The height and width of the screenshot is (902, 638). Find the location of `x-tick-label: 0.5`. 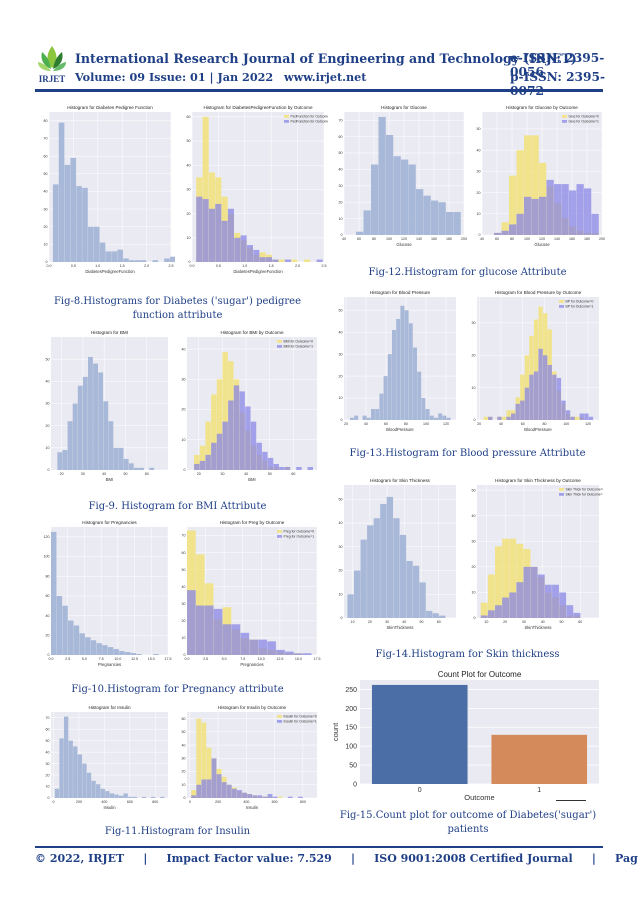

x-tick-label: 0.5 is located at coordinates (218, 266).